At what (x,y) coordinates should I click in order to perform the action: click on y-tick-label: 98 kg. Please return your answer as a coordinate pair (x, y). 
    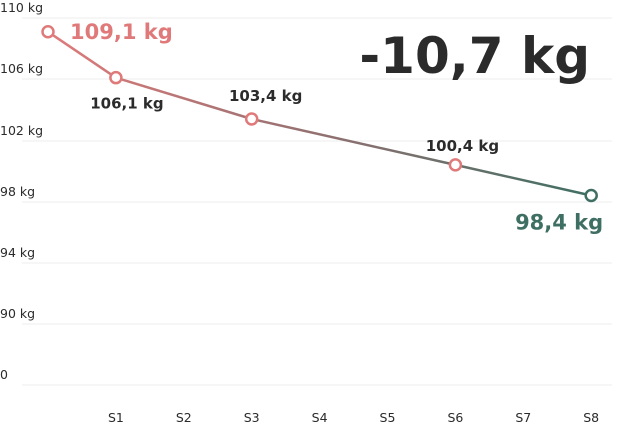
    Looking at the image, I should click on (17, 191).